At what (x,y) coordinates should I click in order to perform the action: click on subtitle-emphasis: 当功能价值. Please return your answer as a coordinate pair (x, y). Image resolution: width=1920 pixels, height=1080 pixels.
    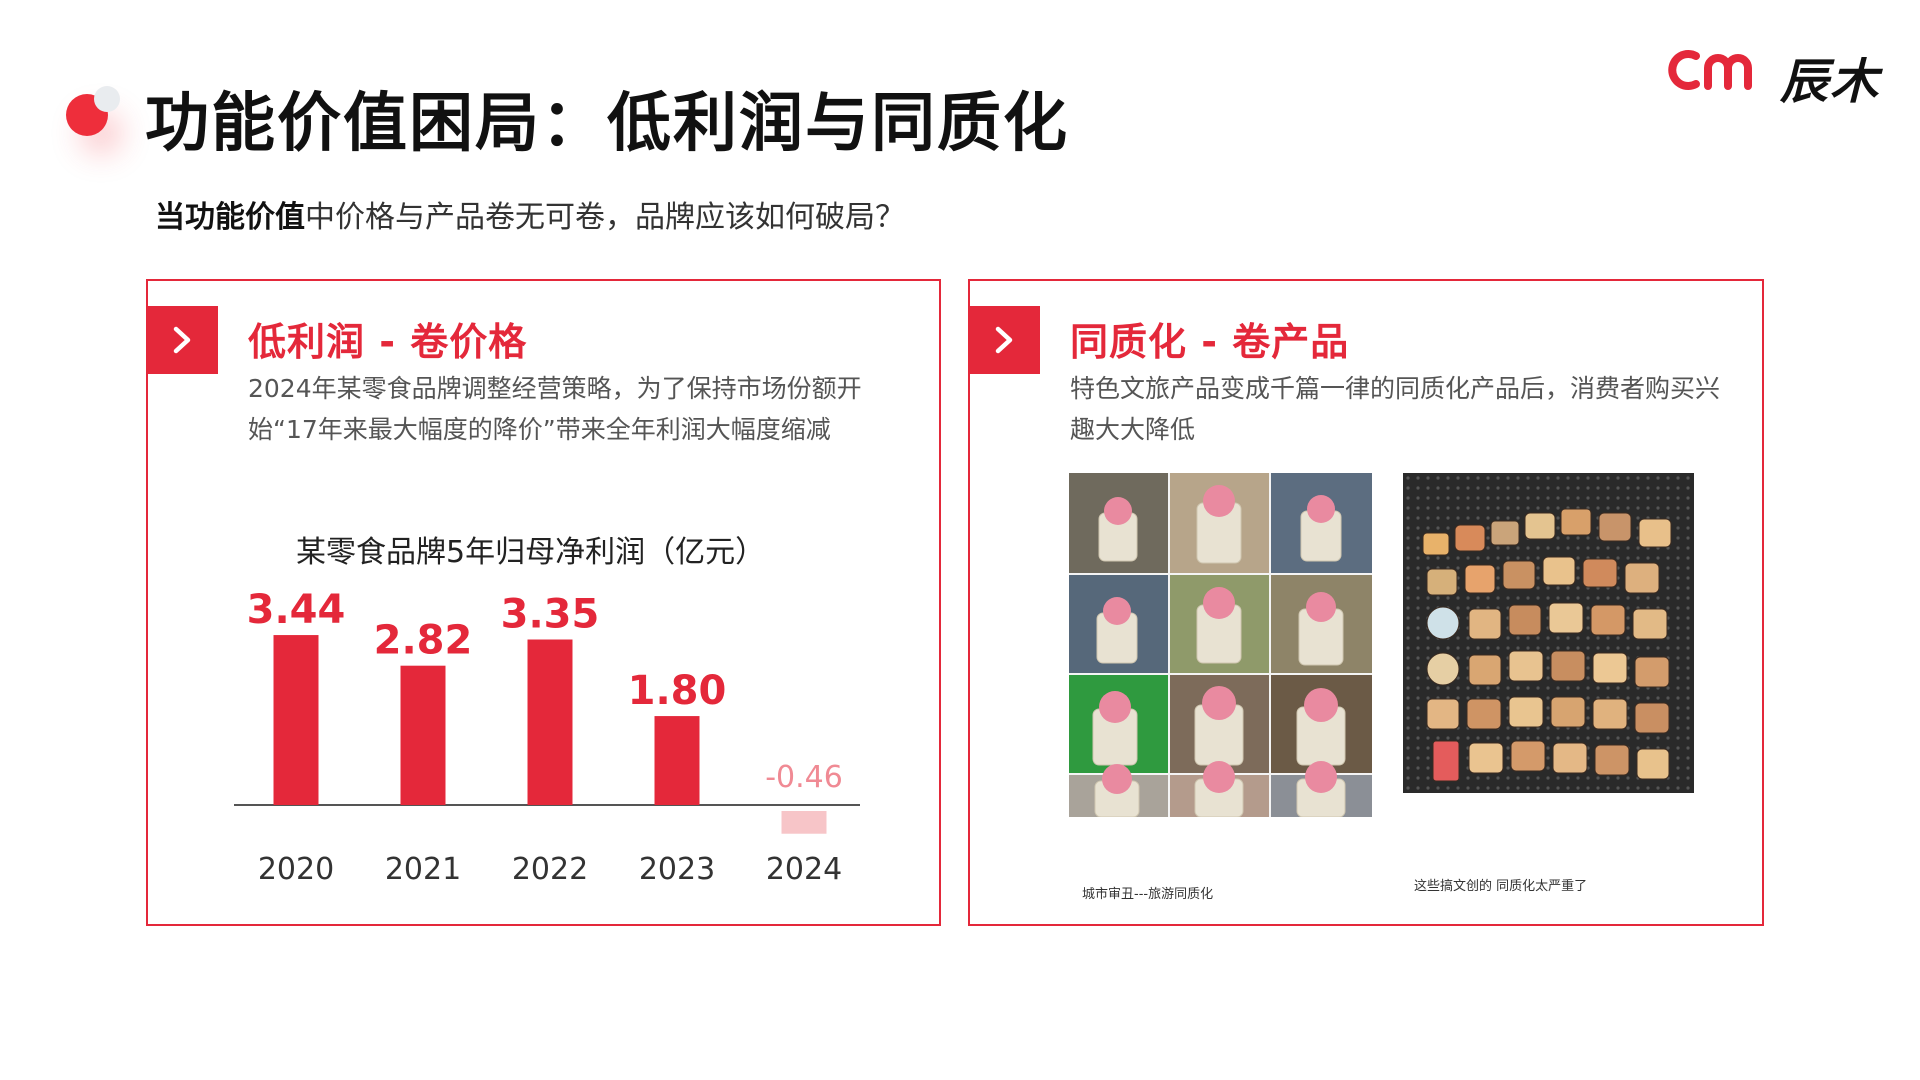
    Looking at the image, I should click on (230, 217).